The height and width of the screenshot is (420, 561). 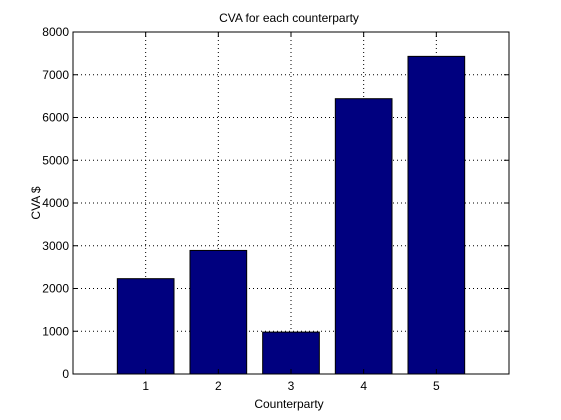 I want to click on x-tick-label: 3, so click(x=291, y=386).